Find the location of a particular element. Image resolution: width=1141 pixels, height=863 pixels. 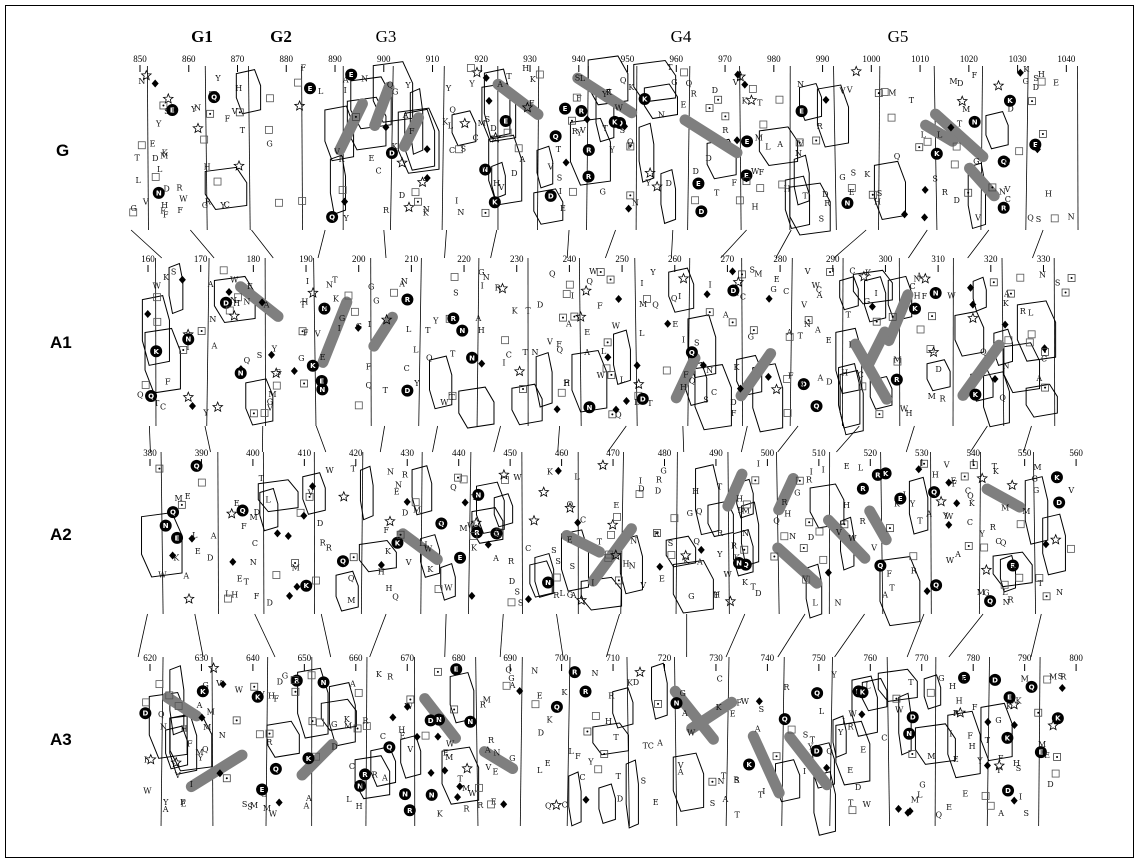

tick-label-g-850: 850 is located at coordinates (140, 59).